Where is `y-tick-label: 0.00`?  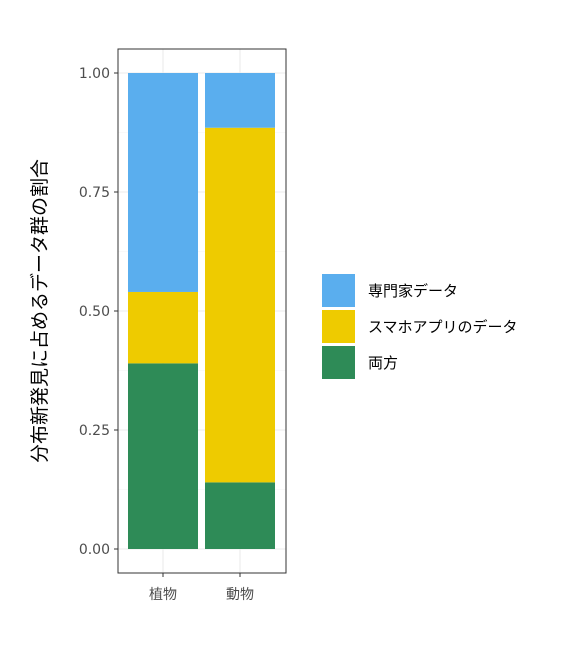 y-tick-label: 0.00 is located at coordinates (94, 550).